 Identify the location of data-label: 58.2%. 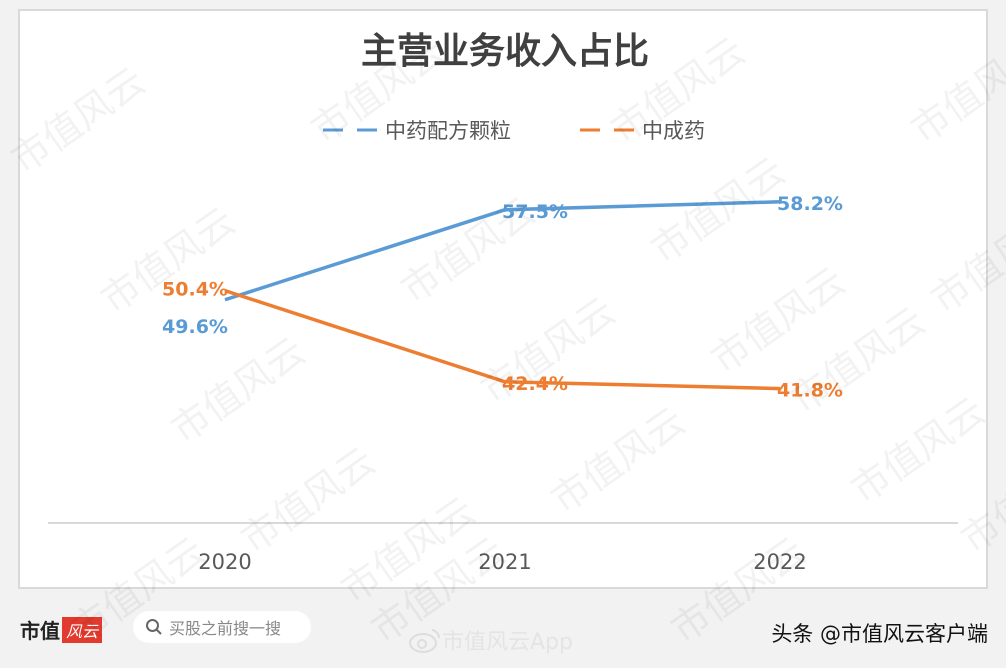
(810, 204).